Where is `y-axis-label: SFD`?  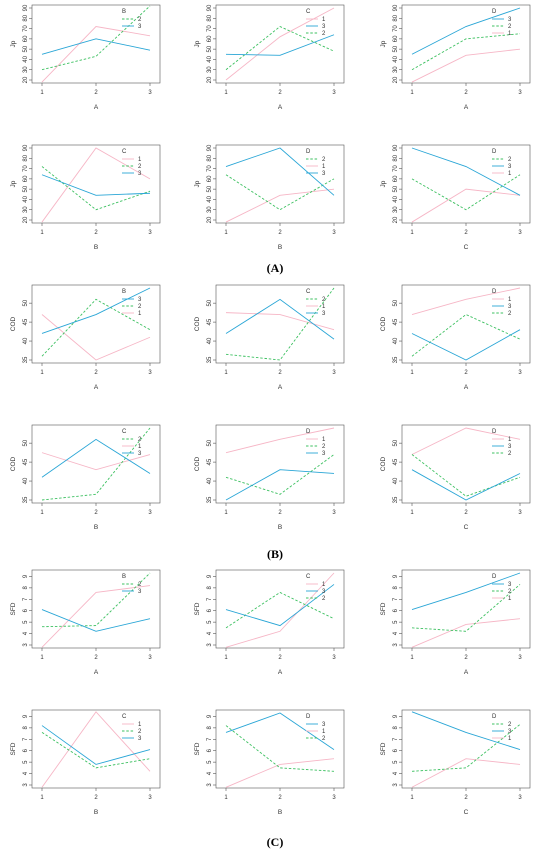
y-axis-label: SFD is located at coordinates (197, 748).